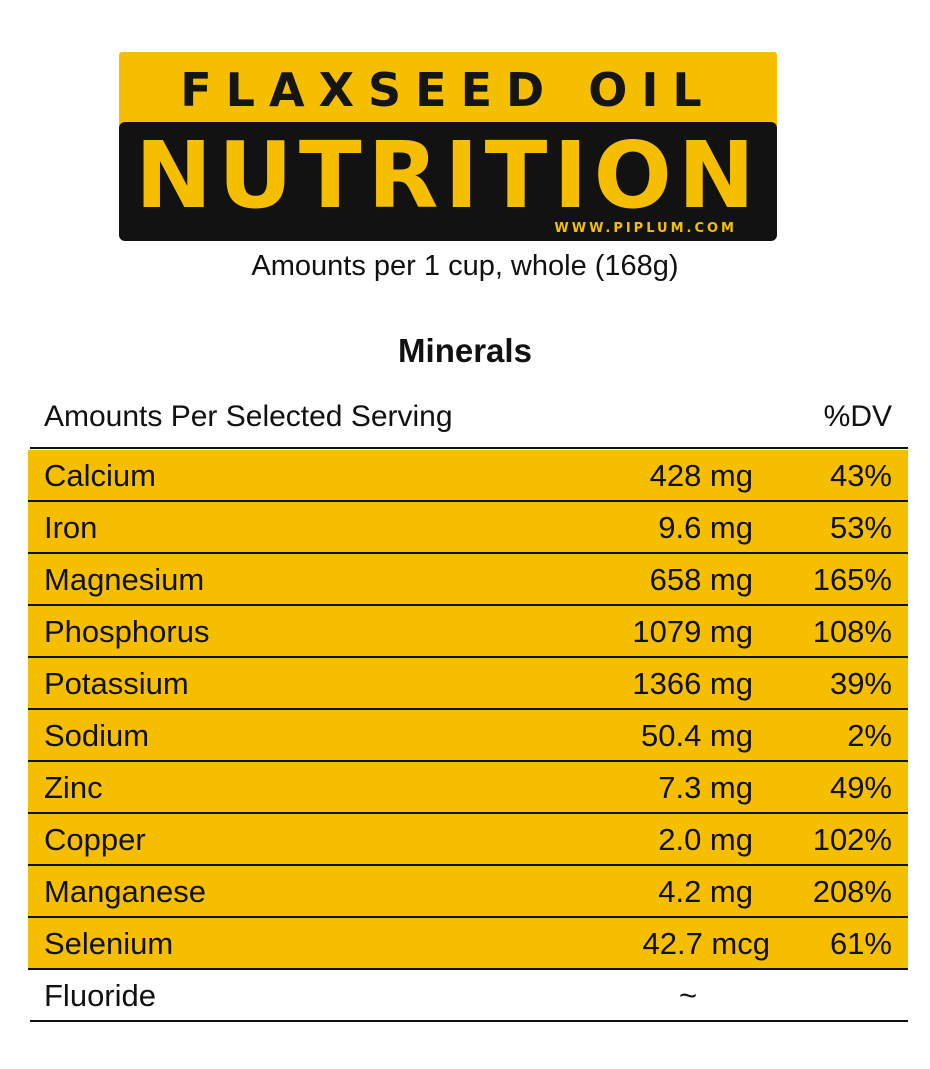  I want to click on banner-title-line1: FLAXSEED OIL, so click(448, 90).